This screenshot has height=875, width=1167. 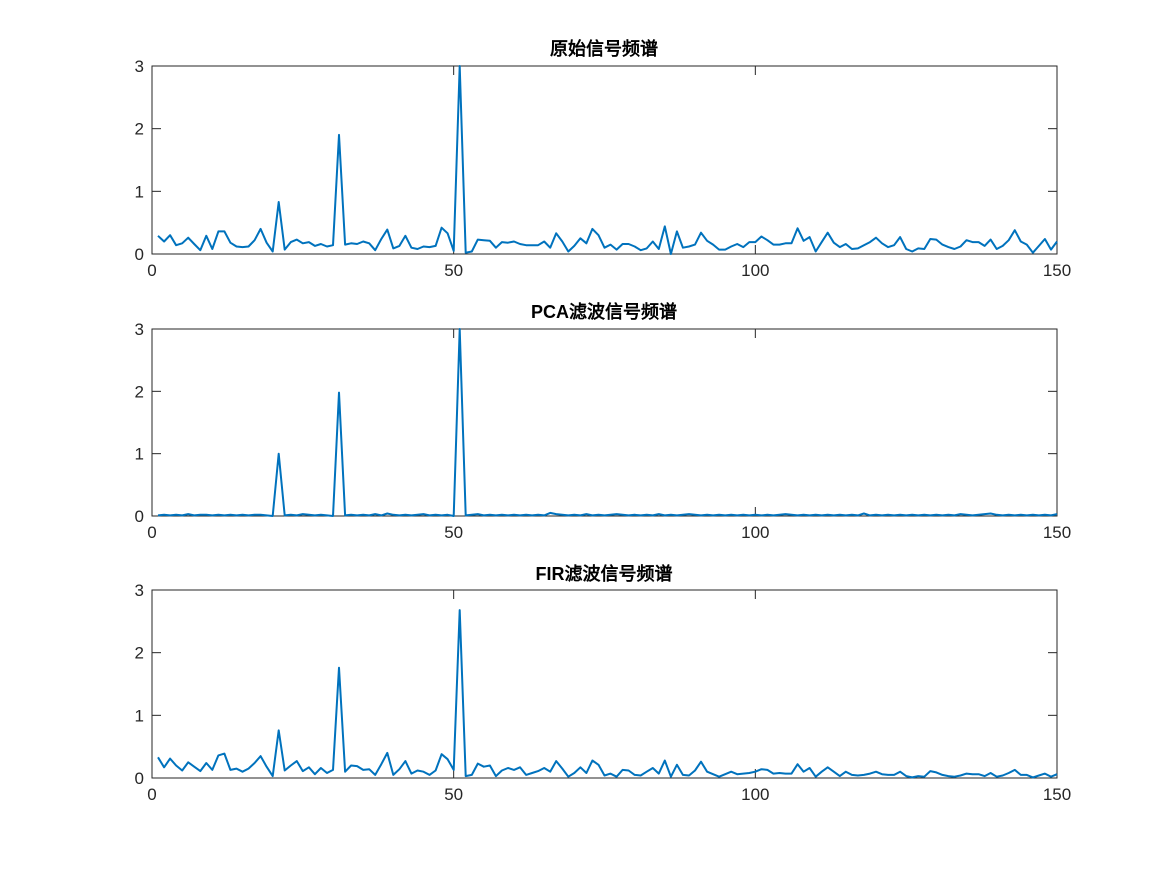 What do you see at coordinates (604, 311) in the screenshot?
I see `chart-title: PCA滤波信号频谱` at bounding box center [604, 311].